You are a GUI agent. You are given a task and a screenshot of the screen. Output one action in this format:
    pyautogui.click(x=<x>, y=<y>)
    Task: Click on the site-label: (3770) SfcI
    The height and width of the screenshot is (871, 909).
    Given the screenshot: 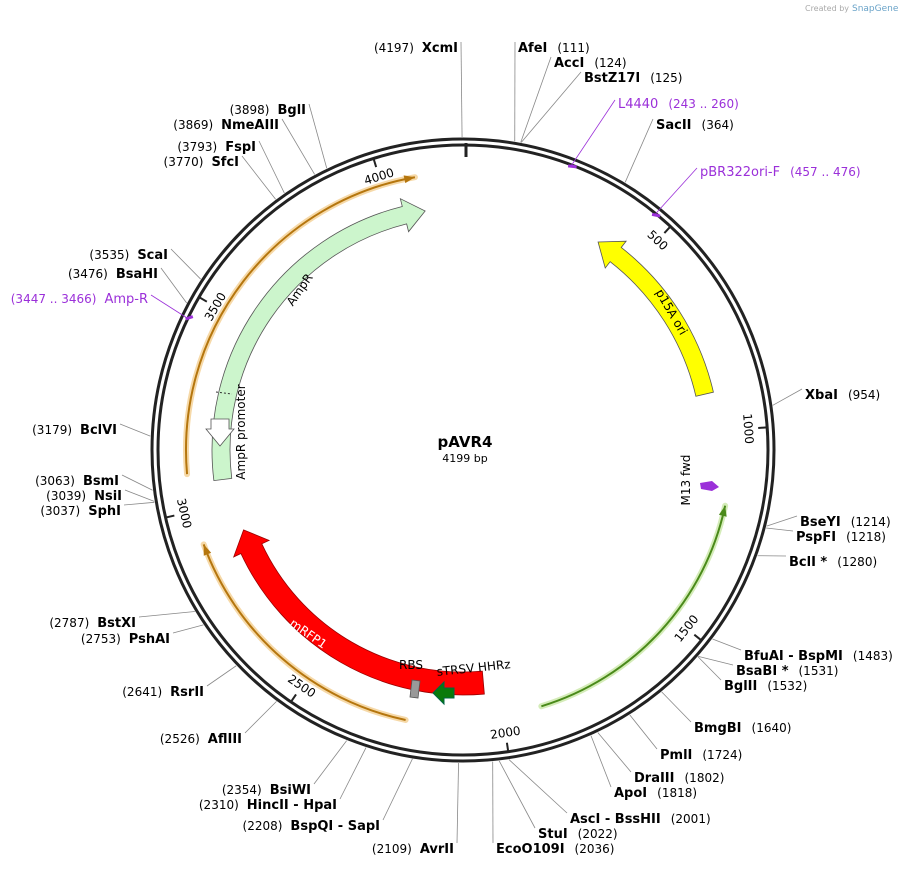 What is the action you would take?
    pyautogui.click(x=201, y=162)
    